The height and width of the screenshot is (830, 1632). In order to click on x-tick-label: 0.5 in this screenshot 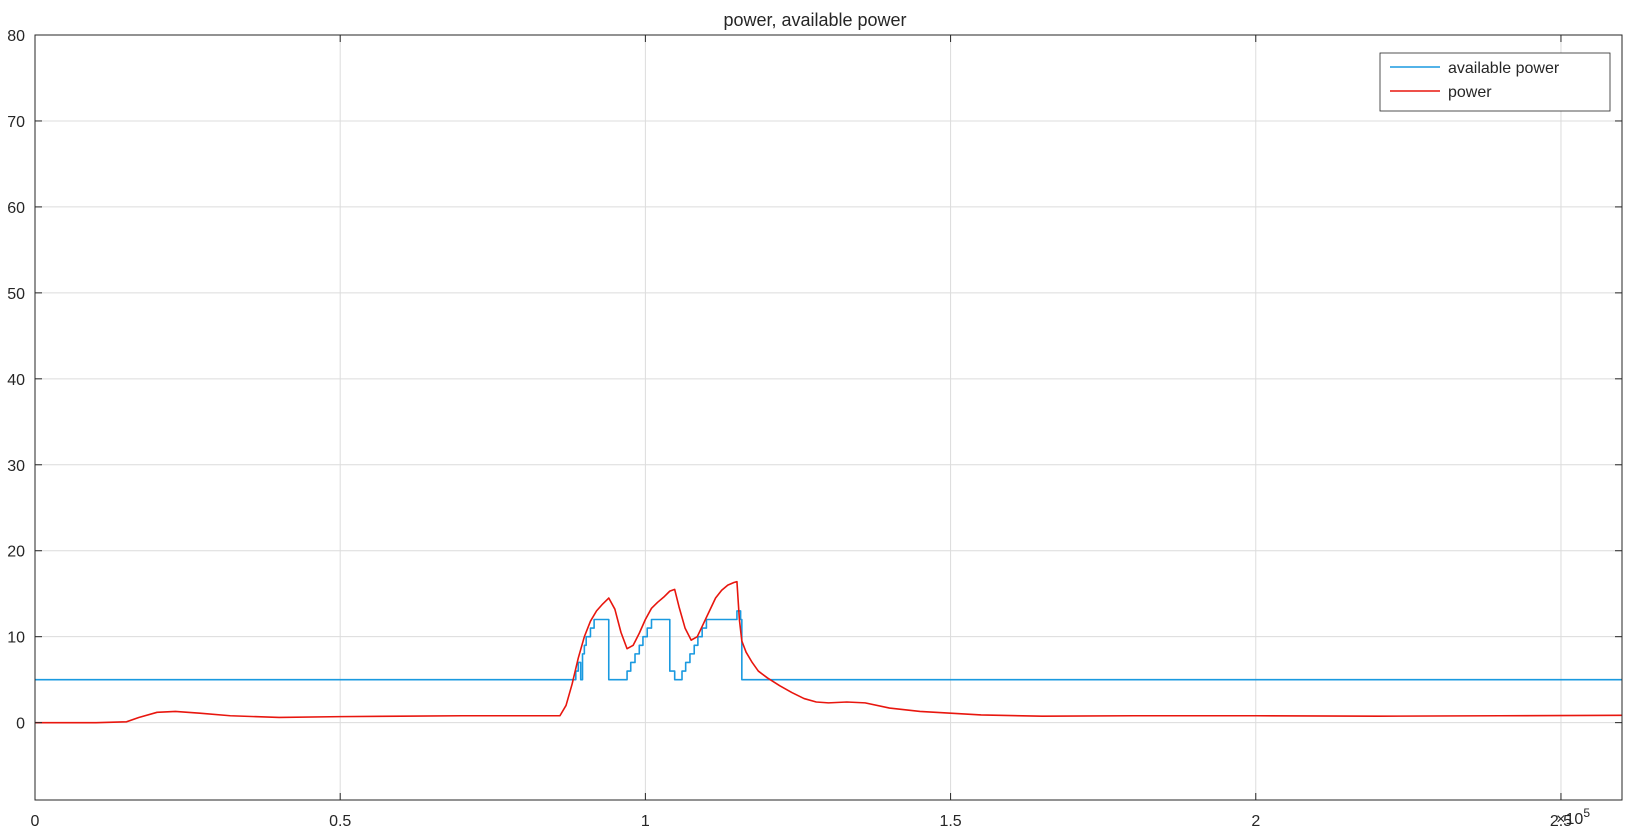, I will do `click(340, 821)`.